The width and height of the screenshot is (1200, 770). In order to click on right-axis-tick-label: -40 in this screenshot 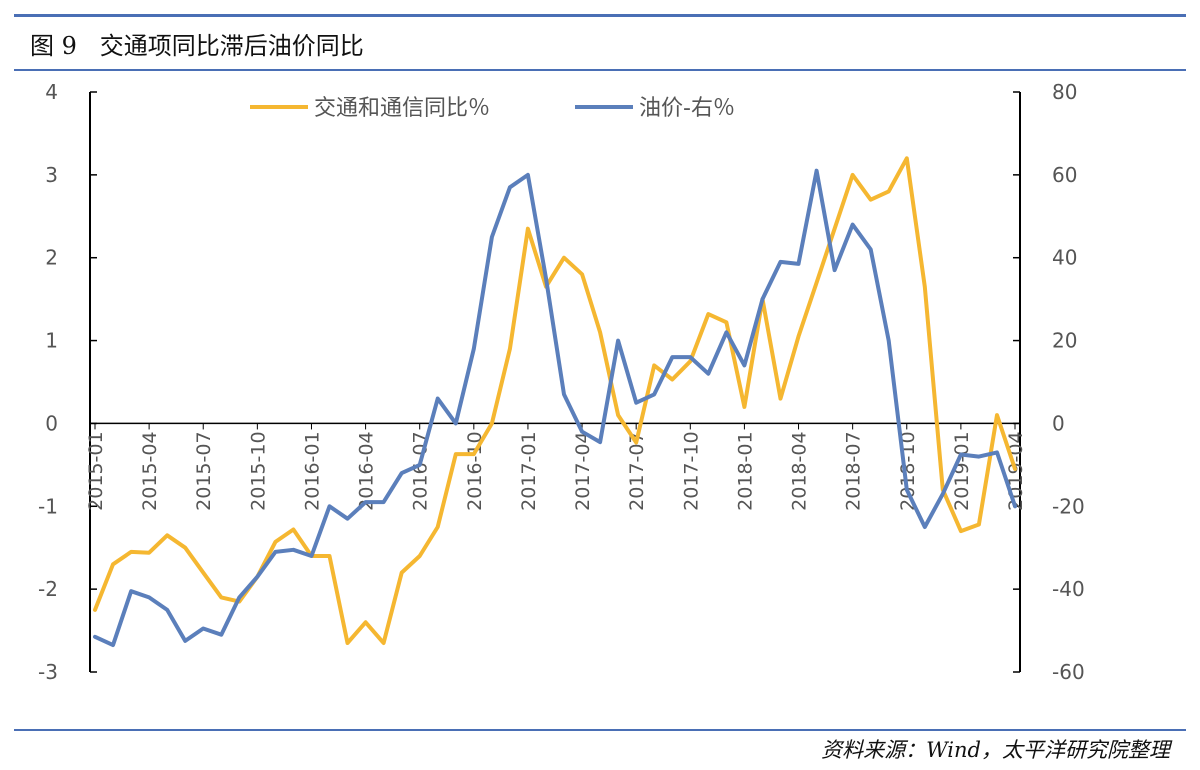, I will do `click(1068, 589)`.